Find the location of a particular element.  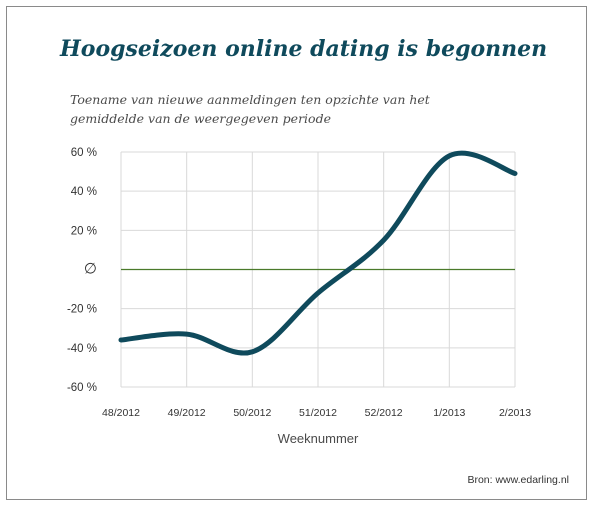

x-axis-title: Weeknummer is located at coordinates (318, 438).